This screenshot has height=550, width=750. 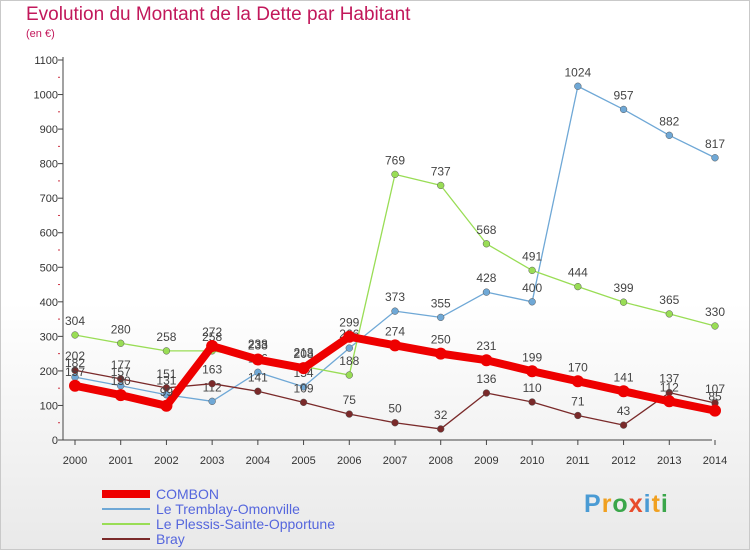 What do you see at coordinates (258, 346) in the screenshot?
I see `data-label: 233` at bounding box center [258, 346].